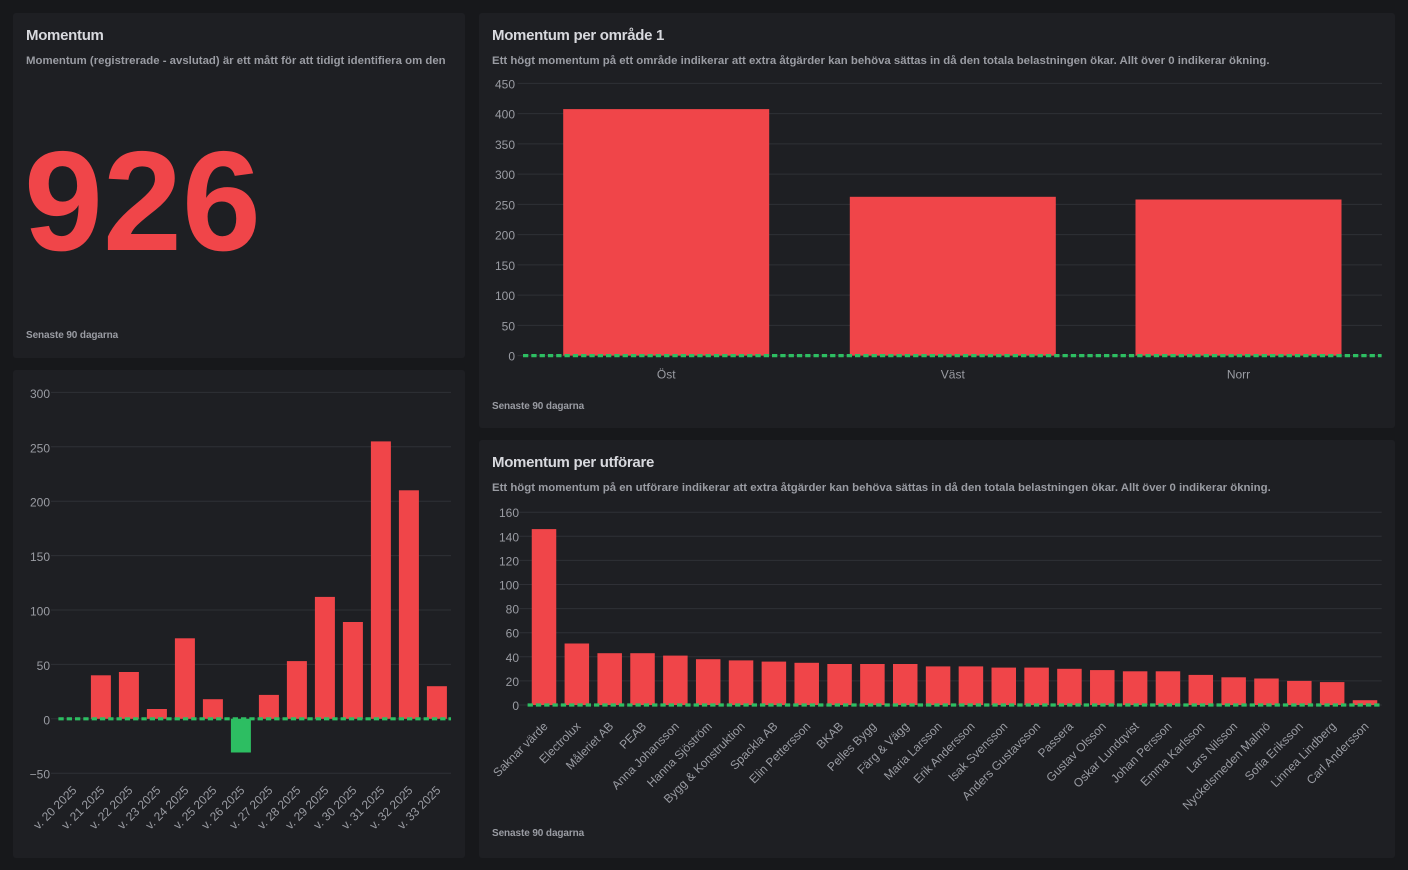 The image size is (1408, 870). Describe the element at coordinates (953, 375) in the screenshot. I see `svg-text: Väst` at that location.